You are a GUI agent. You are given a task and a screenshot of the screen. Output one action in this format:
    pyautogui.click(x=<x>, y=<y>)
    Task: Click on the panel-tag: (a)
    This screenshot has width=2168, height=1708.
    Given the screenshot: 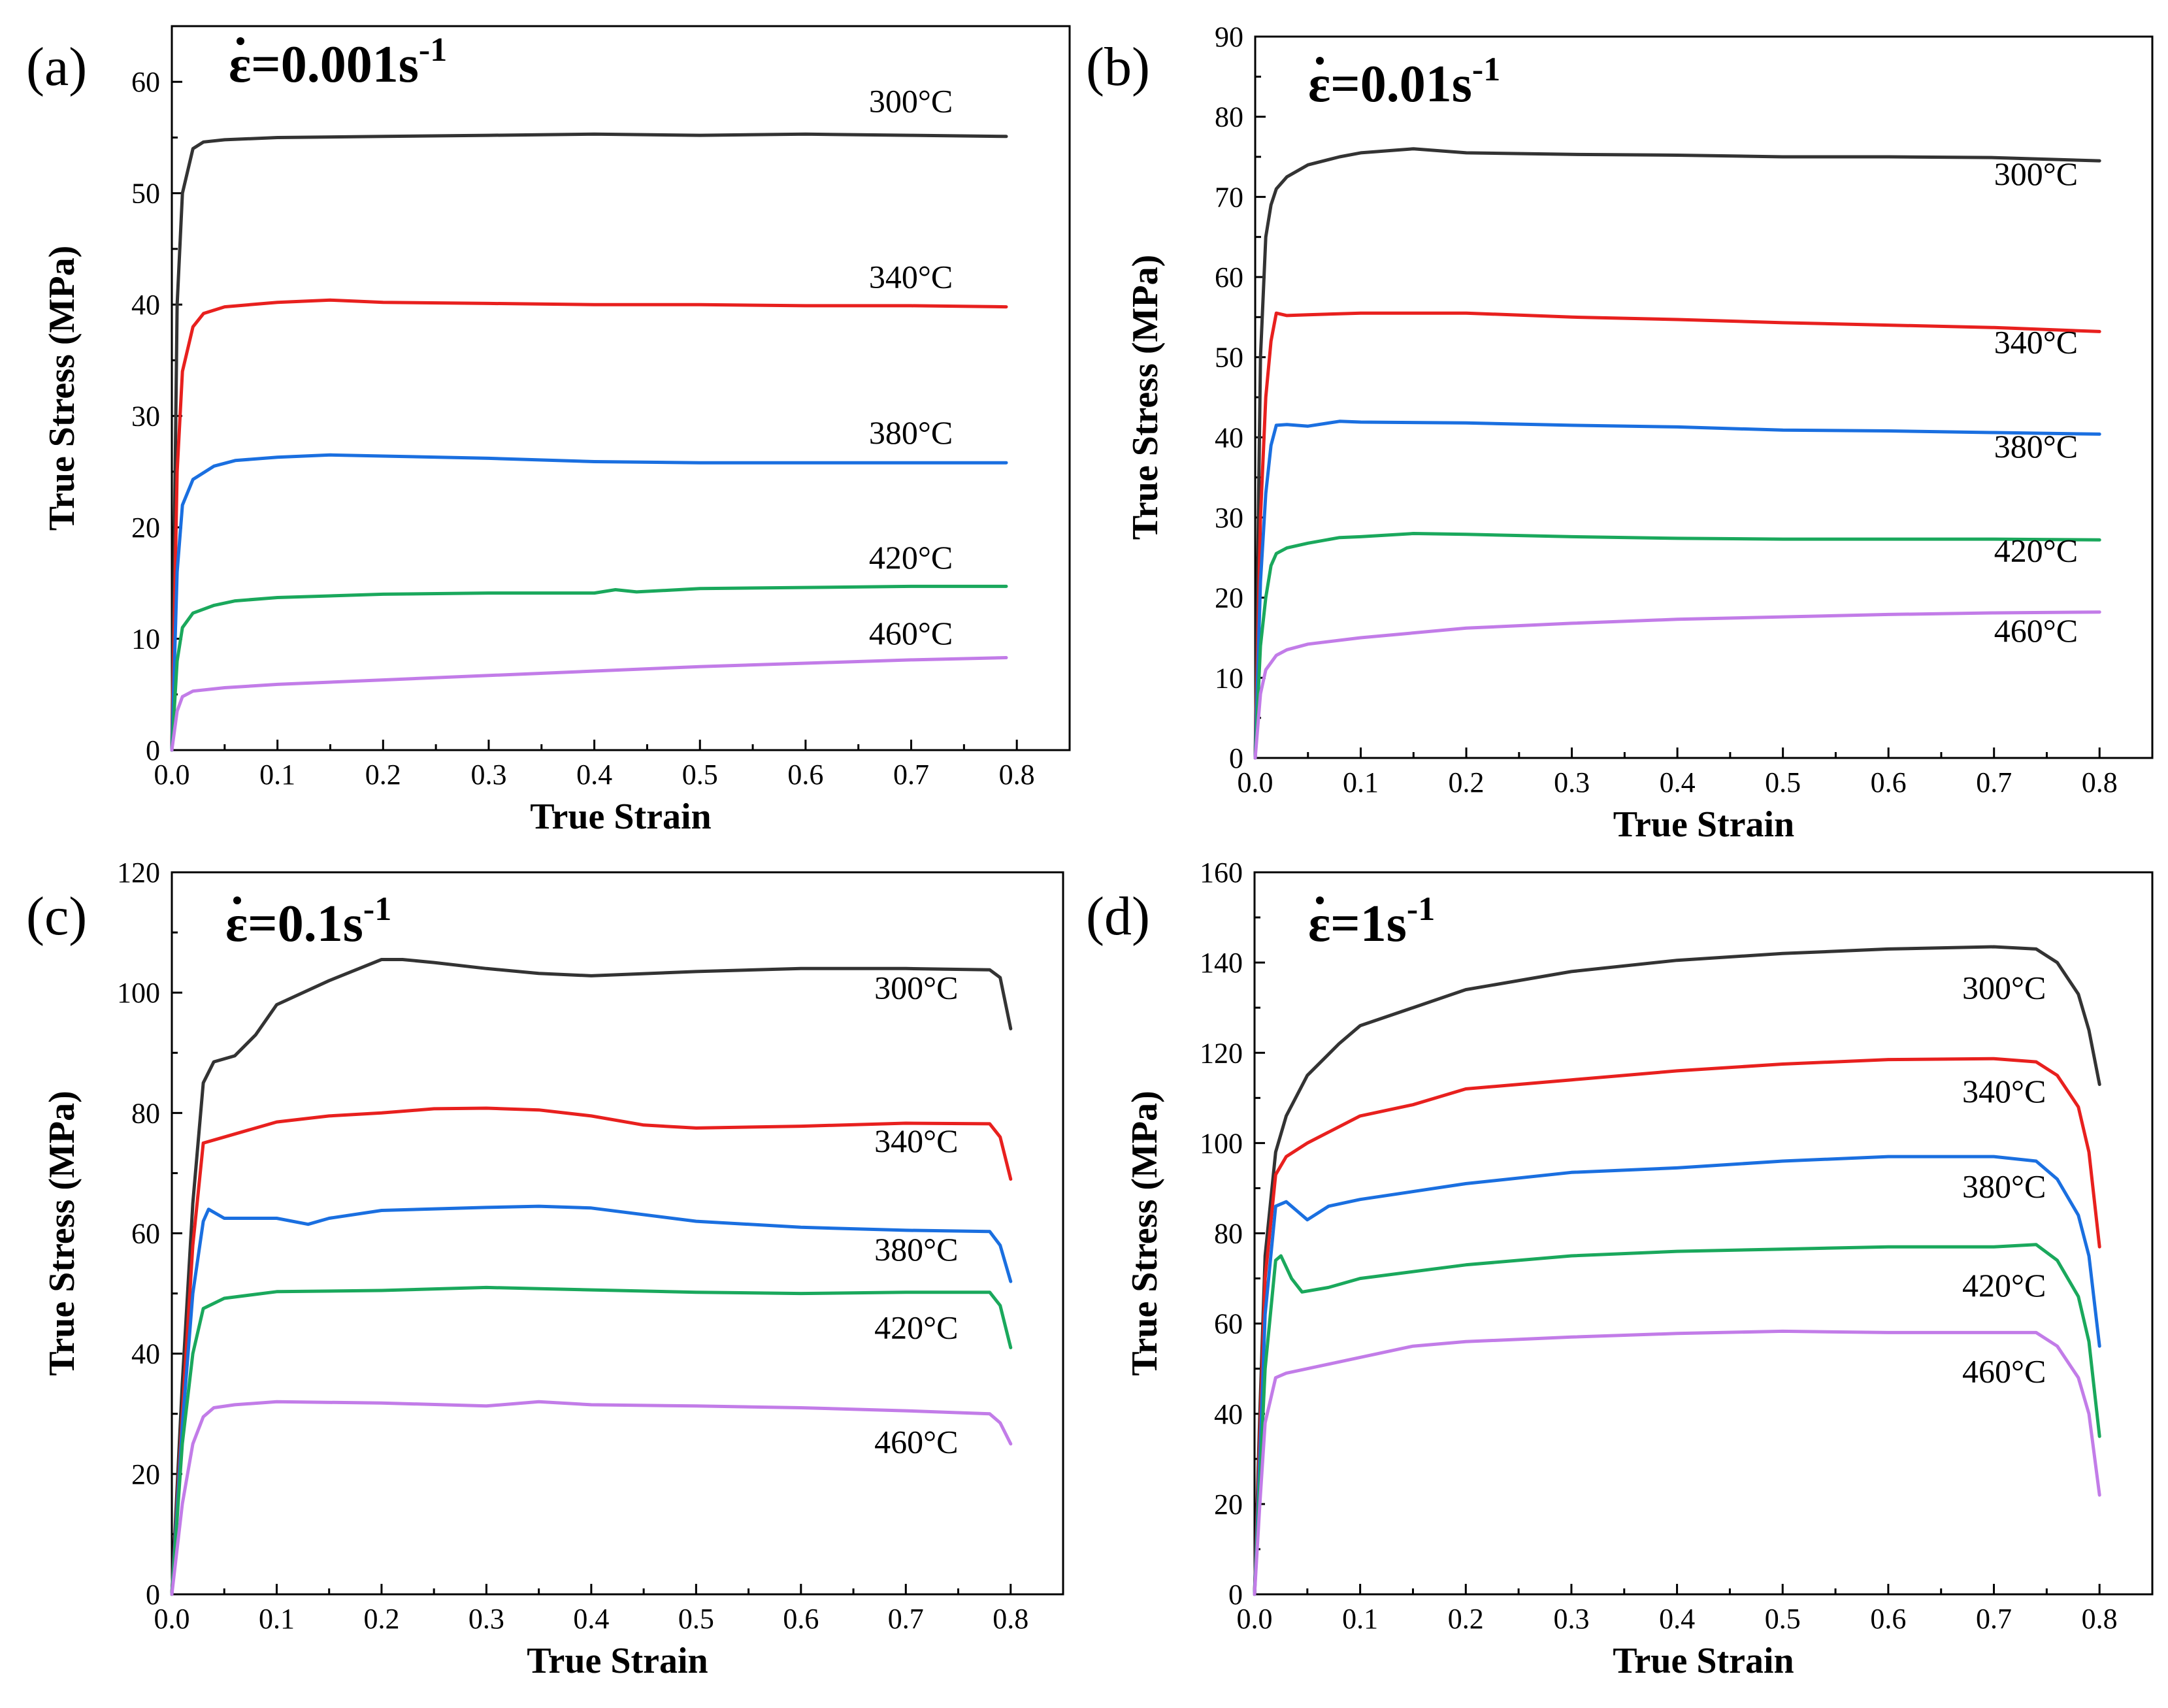 What is the action you would take?
    pyautogui.click(x=56, y=67)
    